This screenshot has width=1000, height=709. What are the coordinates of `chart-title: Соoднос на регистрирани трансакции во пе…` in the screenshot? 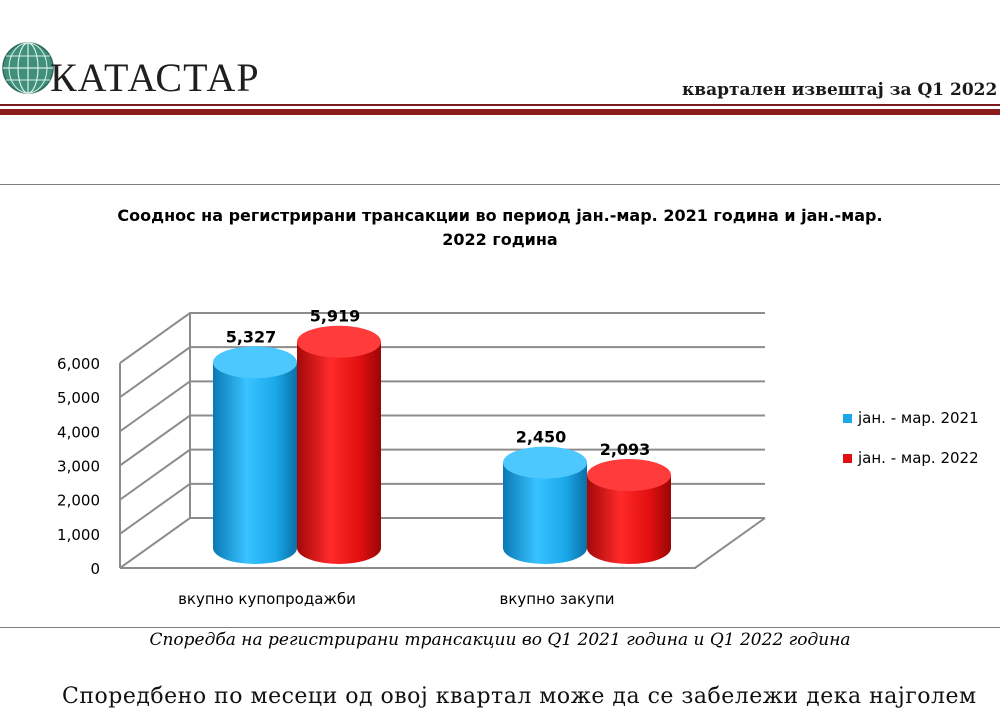 It's located at (500, 227).